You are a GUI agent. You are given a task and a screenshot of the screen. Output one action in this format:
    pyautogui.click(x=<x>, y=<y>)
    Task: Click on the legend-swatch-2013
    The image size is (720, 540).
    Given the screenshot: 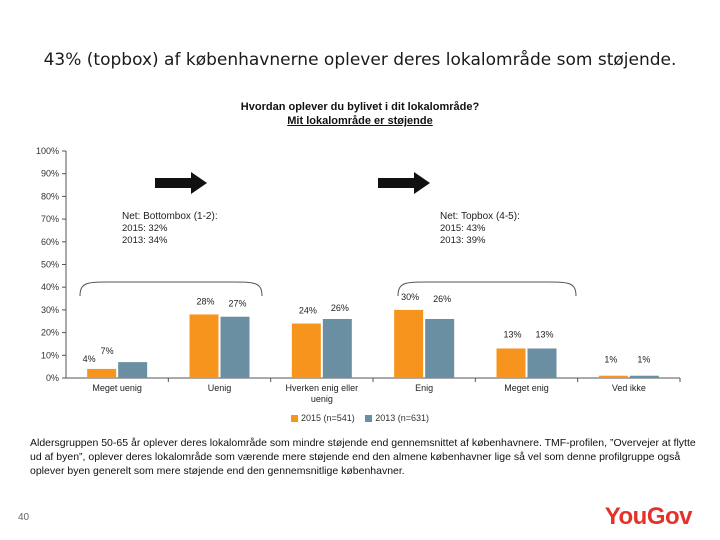 What is the action you would take?
    pyautogui.click(x=369, y=419)
    